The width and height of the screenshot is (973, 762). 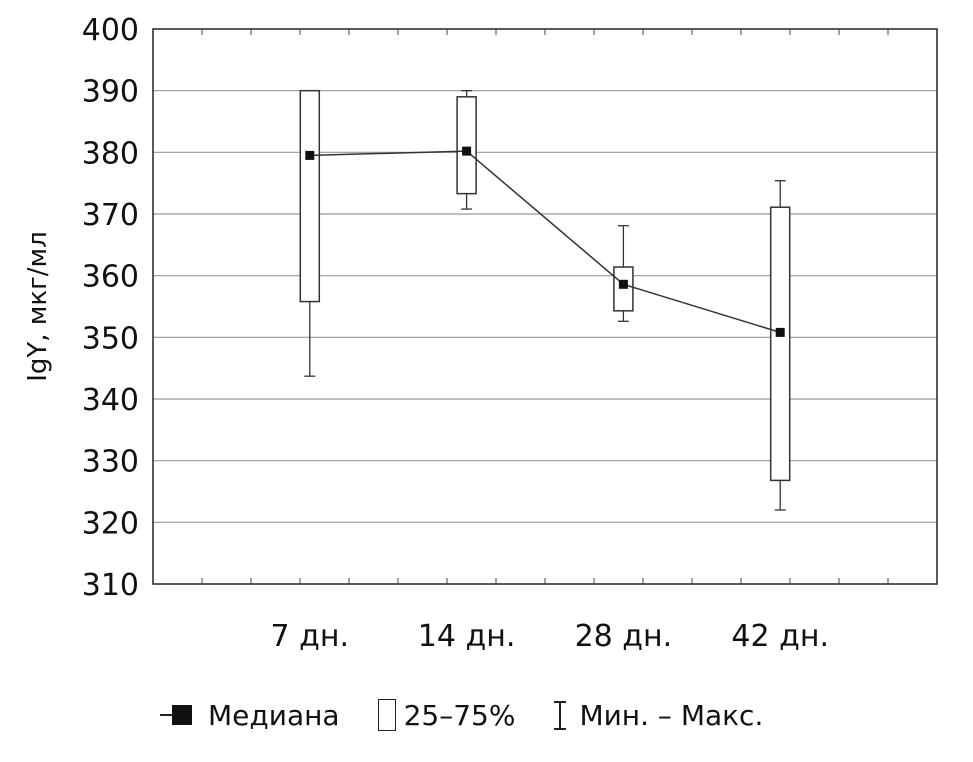 I want to click on x-axis-tick-labels: 7 дн. 14 дн. 28 дн. 42 дн., so click(x=550, y=636).